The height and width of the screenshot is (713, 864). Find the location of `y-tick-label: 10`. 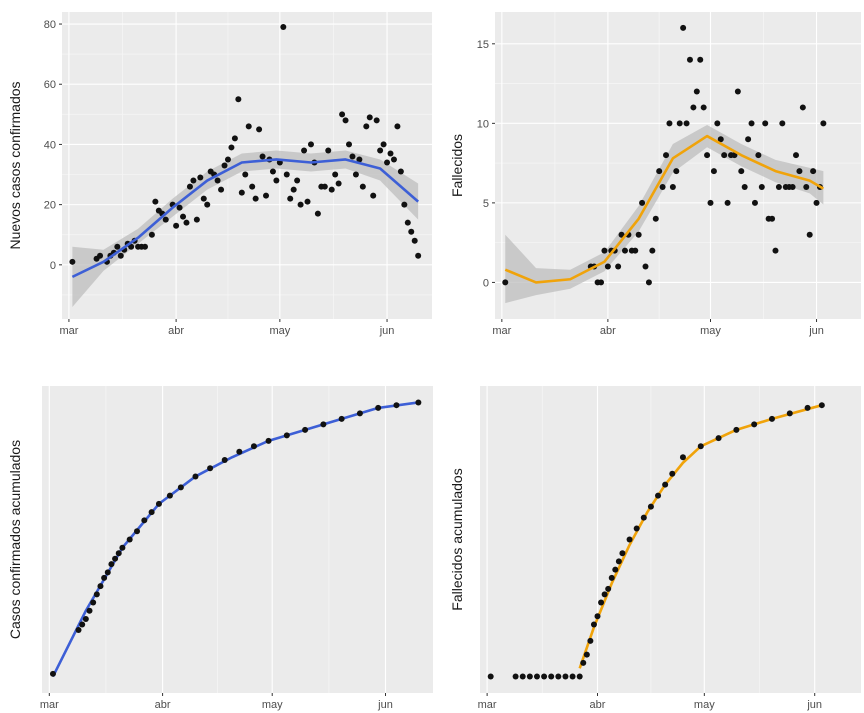

y-tick-label: 10 is located at coordinates (483, 124).